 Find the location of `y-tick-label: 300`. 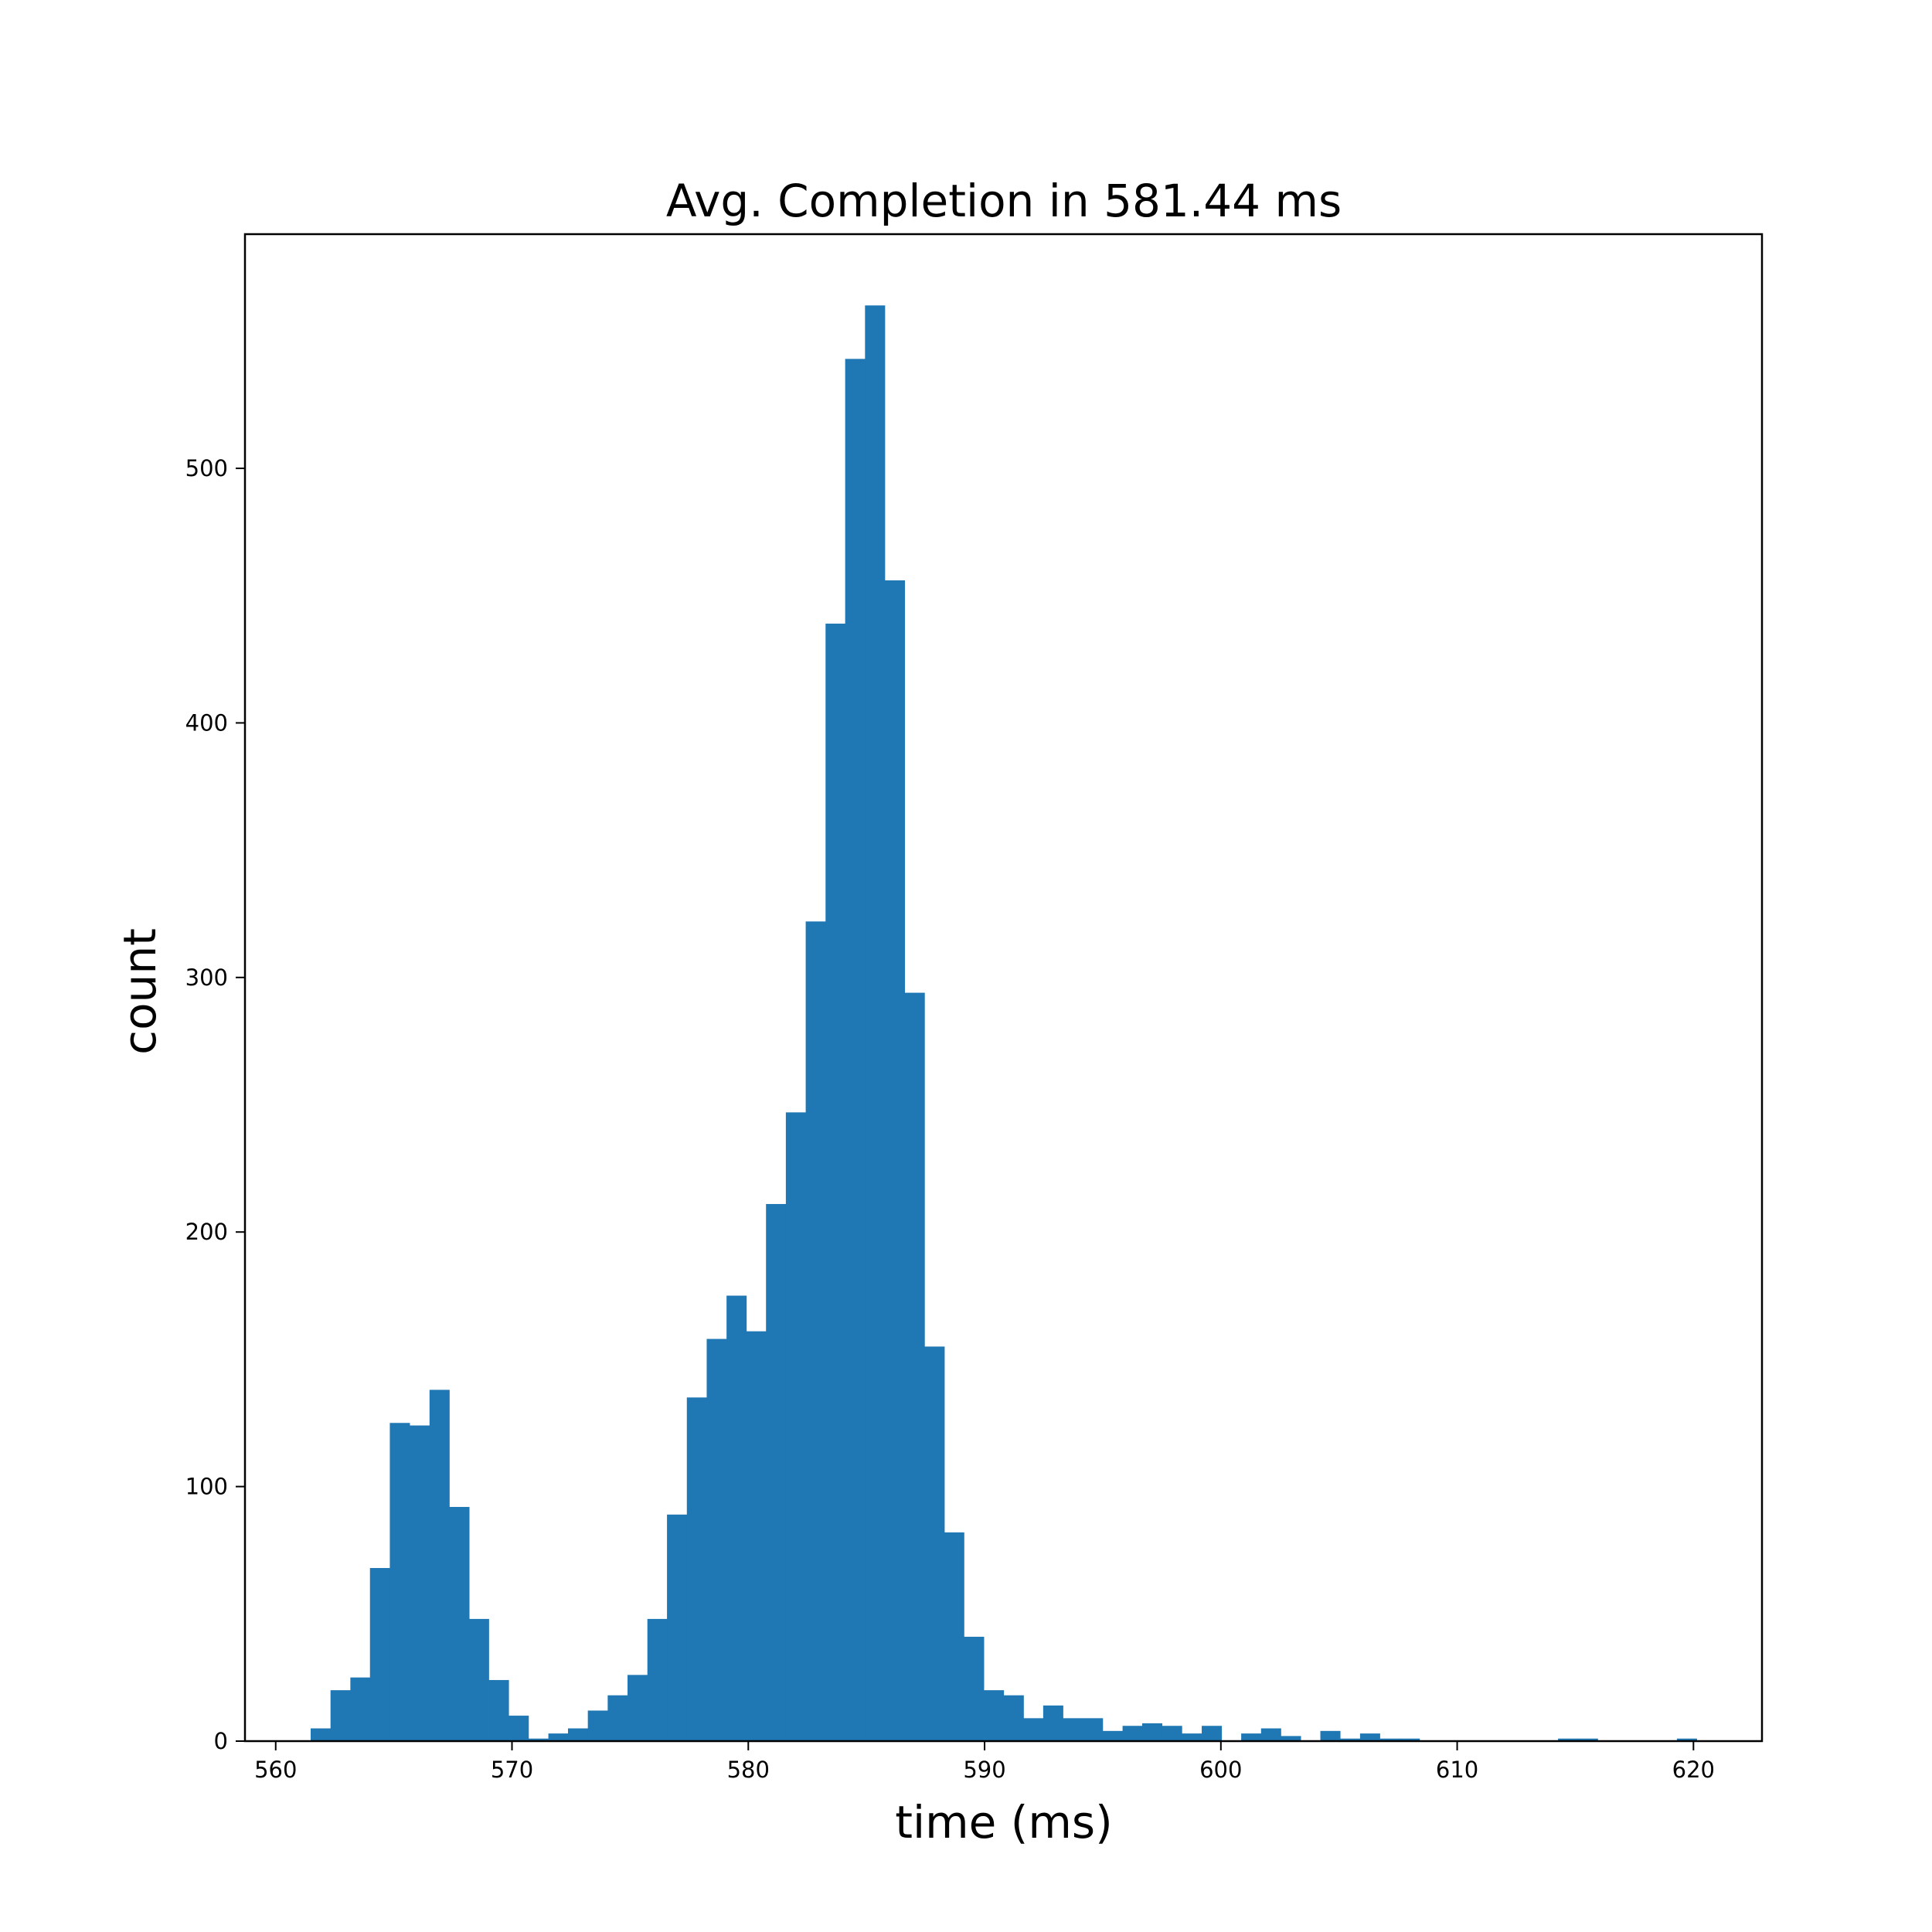

y-tick-label: 300 is located at coordinates (207, 978).